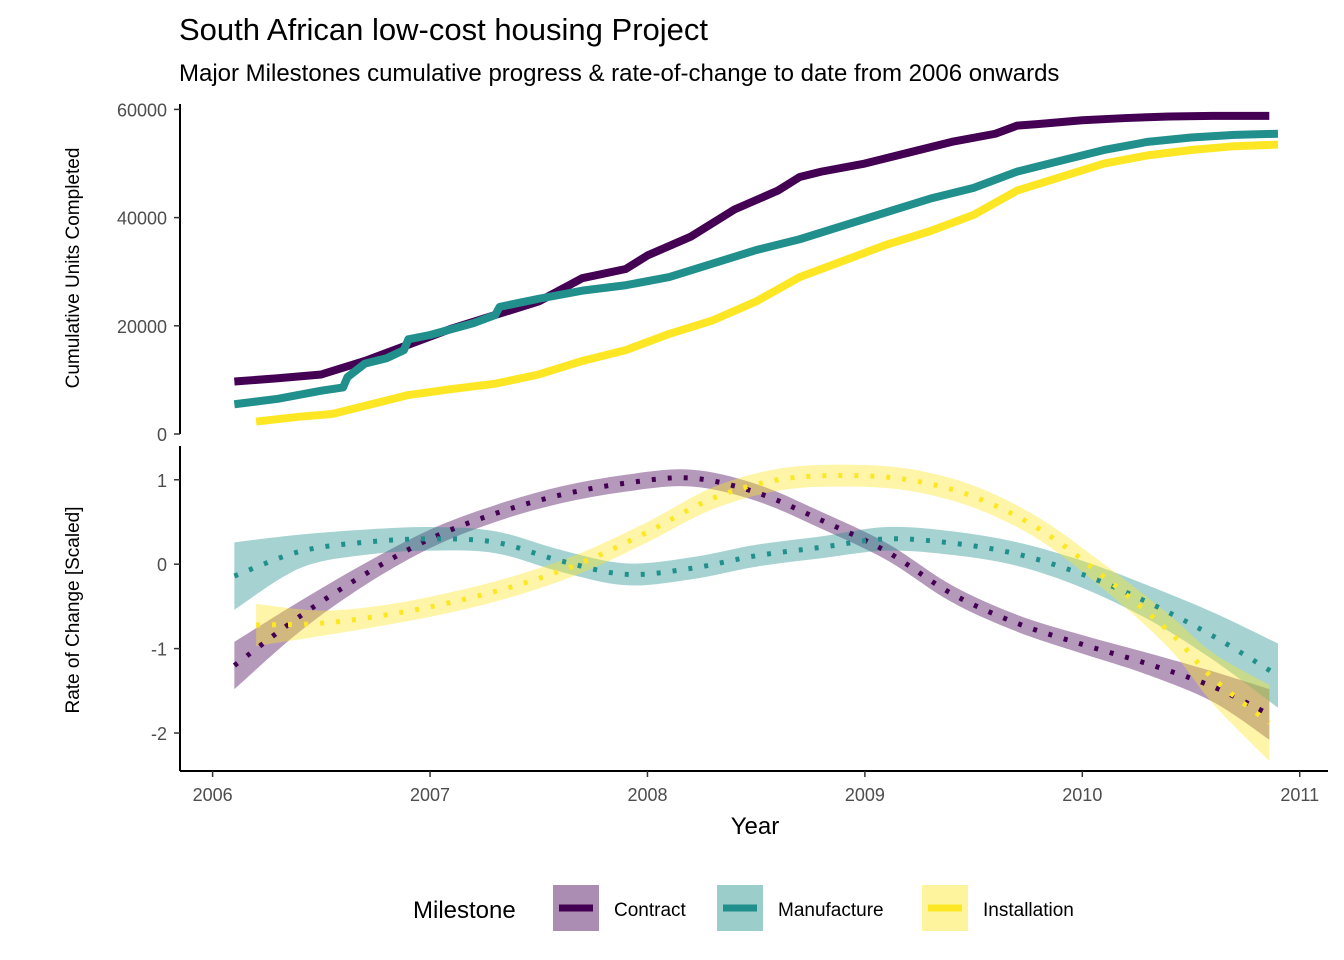 This screenshot has width=1344, height=960. I want to click on x-tick-label: 2009, so click(865, 795).